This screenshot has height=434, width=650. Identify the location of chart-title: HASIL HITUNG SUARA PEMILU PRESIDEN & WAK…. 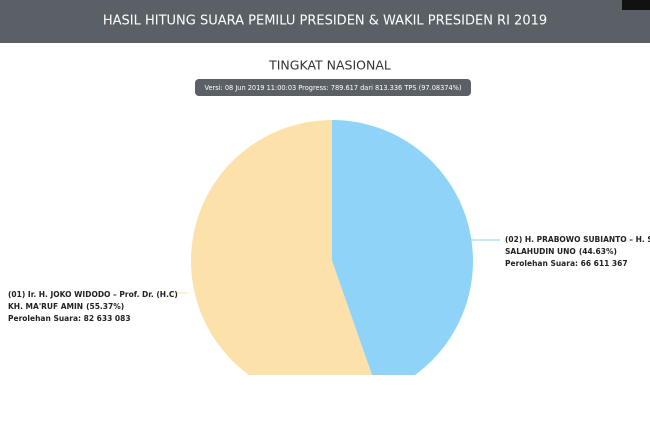
(325, 21).